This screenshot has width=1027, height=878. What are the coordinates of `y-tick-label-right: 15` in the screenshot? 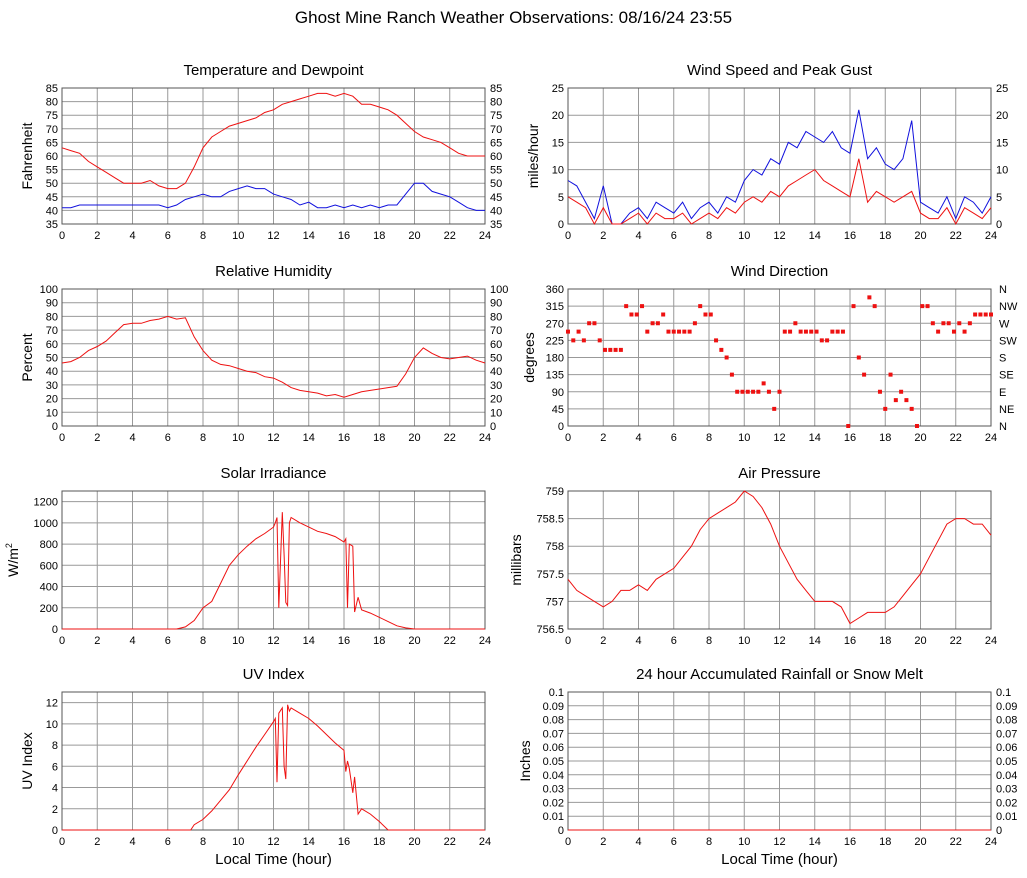 It's located at (1002, 143).